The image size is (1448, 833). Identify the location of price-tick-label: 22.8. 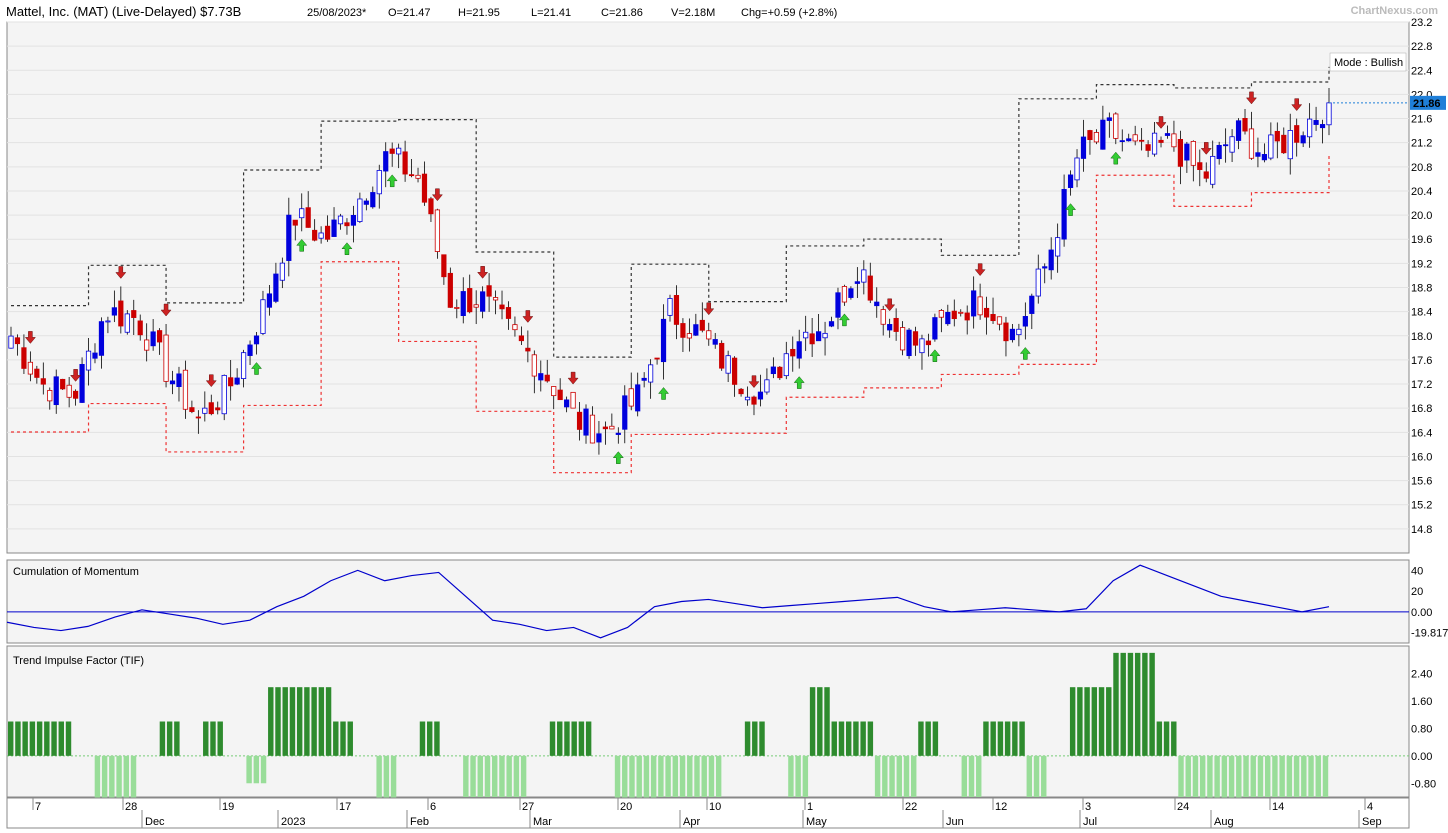
(1421, 47).